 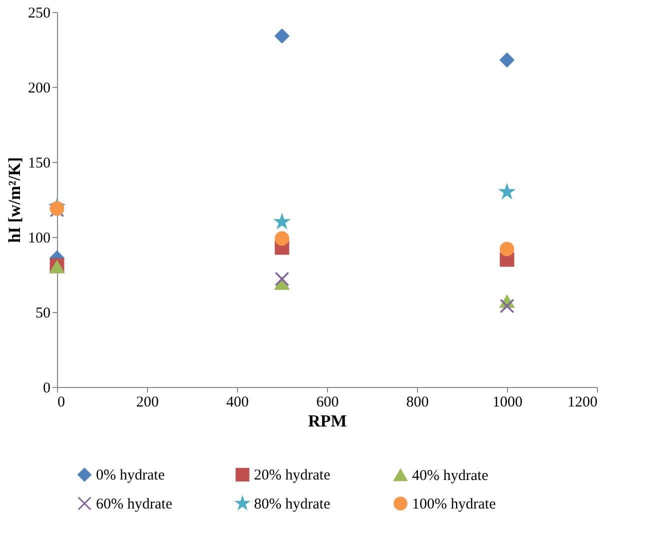 What do you see at coordinates (147, 402) in the screenshot?
I see `x-tick-label: 200` at bounding box center [147, 402].